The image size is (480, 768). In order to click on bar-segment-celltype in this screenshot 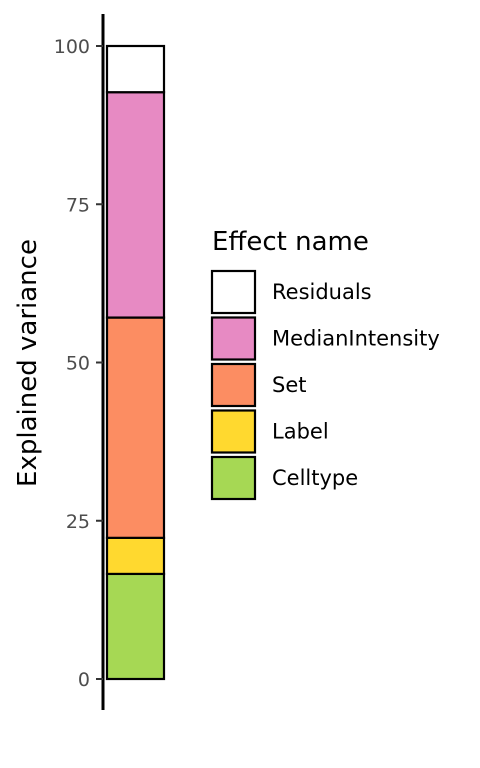, I will do `click(135, 626)`.